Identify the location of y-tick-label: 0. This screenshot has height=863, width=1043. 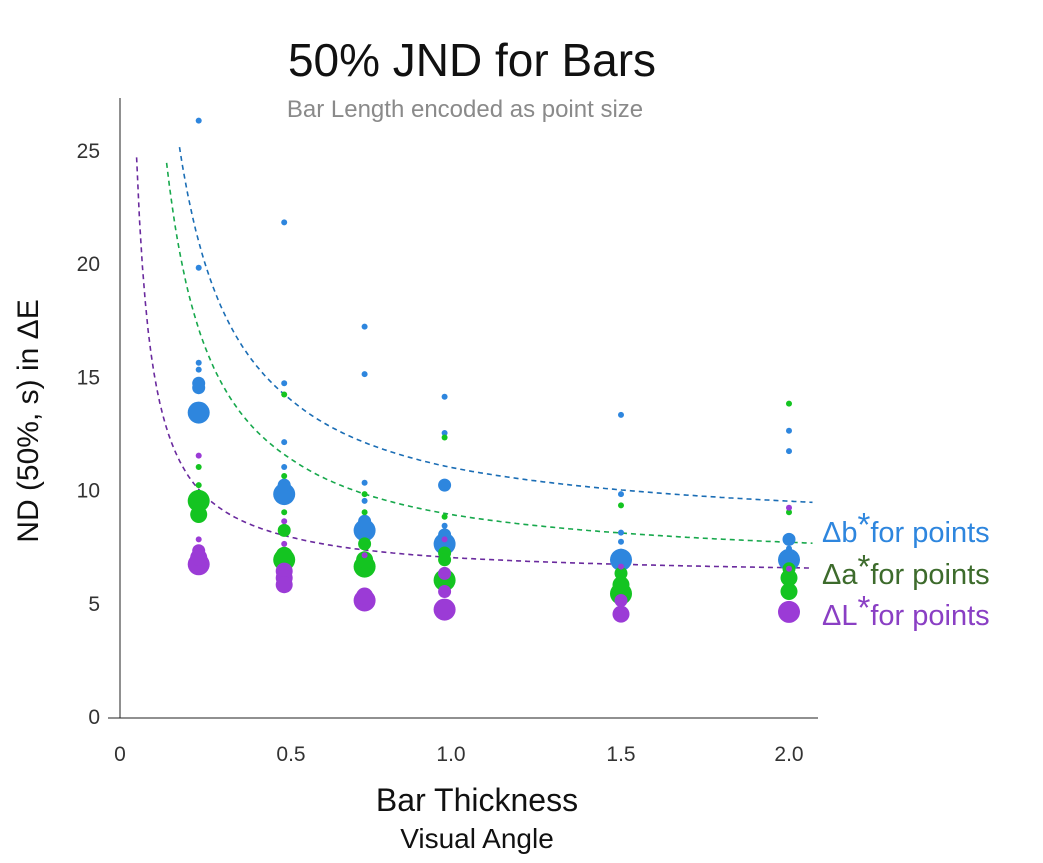
(94, 717).